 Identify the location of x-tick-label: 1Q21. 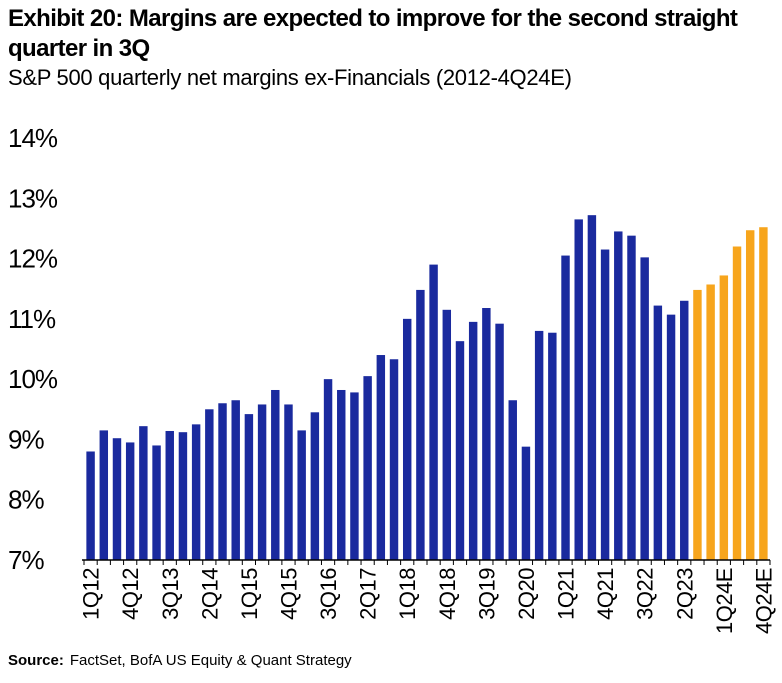
(566, 594).